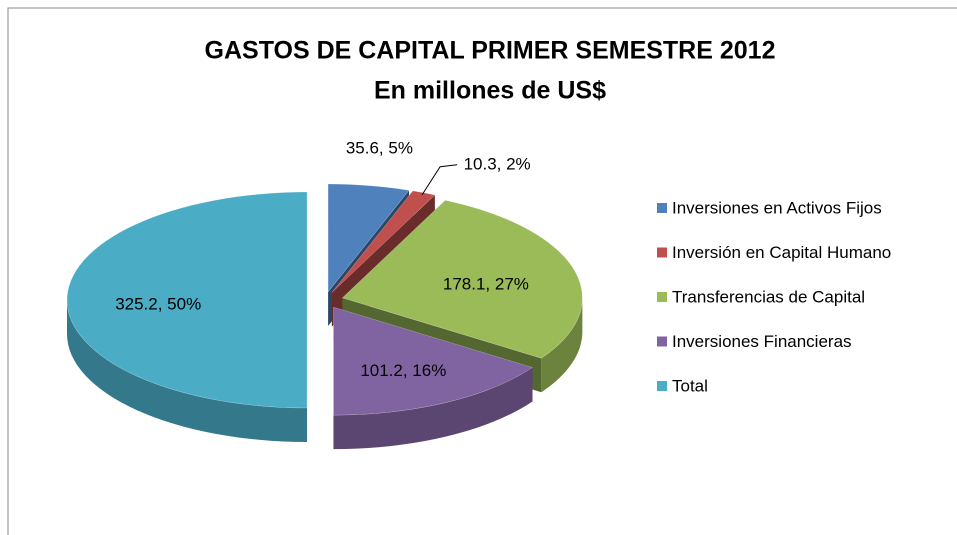 This screenshot has height=535, width=957. Describe the element at coordinates (768, 296) in the screenshot. I see `legend-label: Transferencias de Capital` at that location.